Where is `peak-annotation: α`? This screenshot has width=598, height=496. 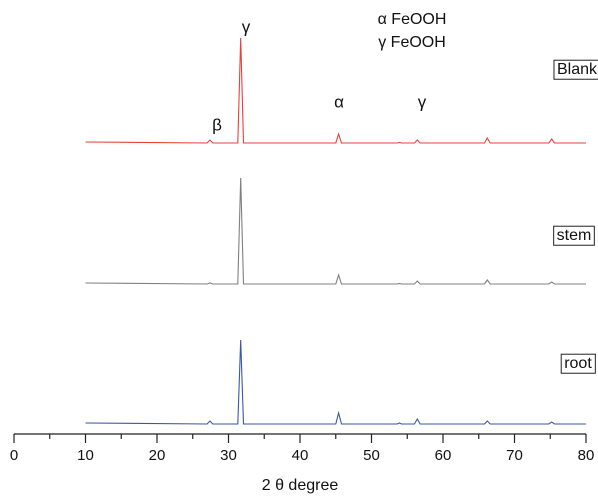
peak-annotation: α is located at coordinates (339, 101).